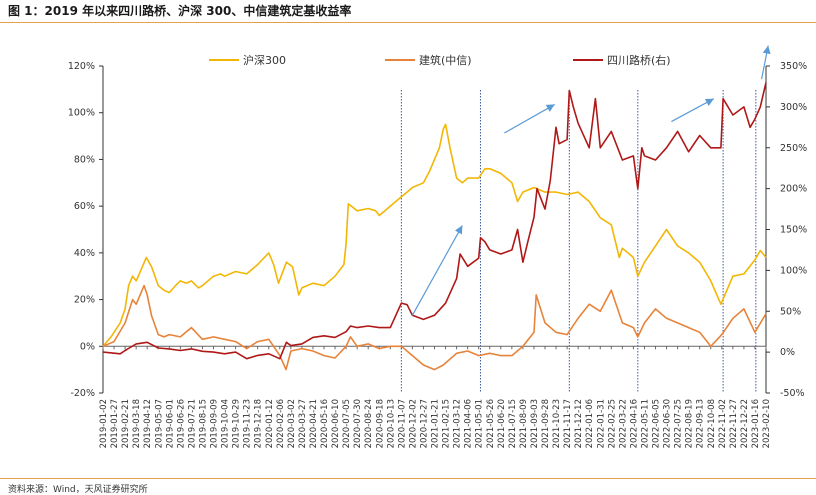 The width and height of the screenshot is (816, 495). What do you see at coordinates (264, 60) in the screenshot?
I see `legend-label: 沪深300` at bounding box center [264, 60].